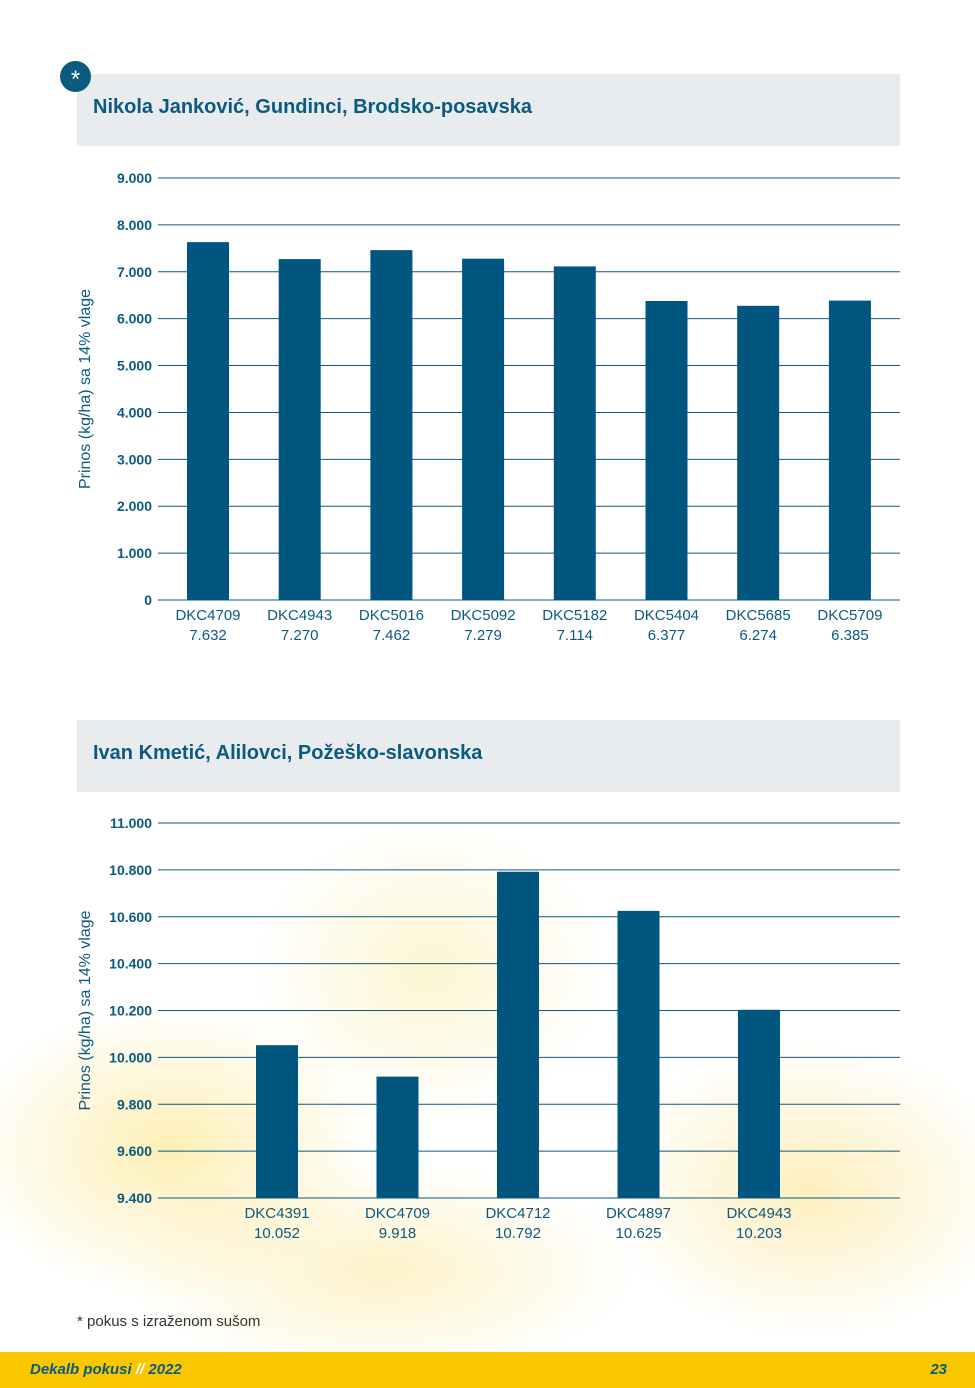  What do you see at coordinates (75, 77) in the screenshot?
I see `drought-asterisk-badge: *` at bounding box center [75, 77].